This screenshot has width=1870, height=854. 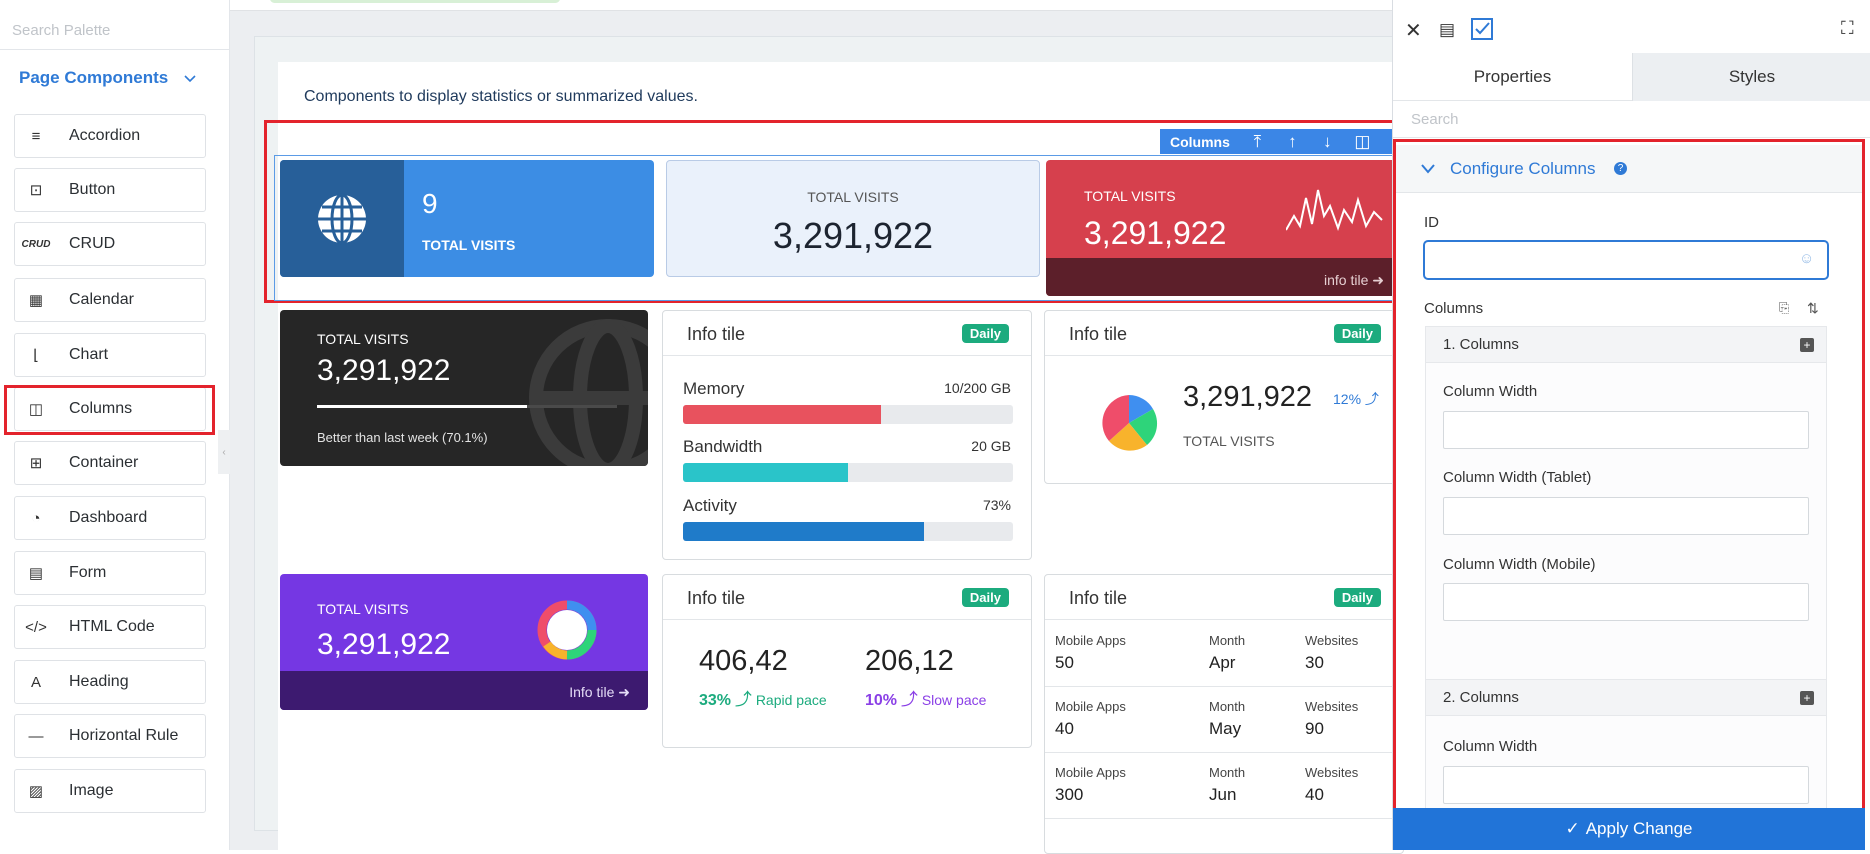 I want to click on csv-icon: ⎘, so click(x=1784, y=307).